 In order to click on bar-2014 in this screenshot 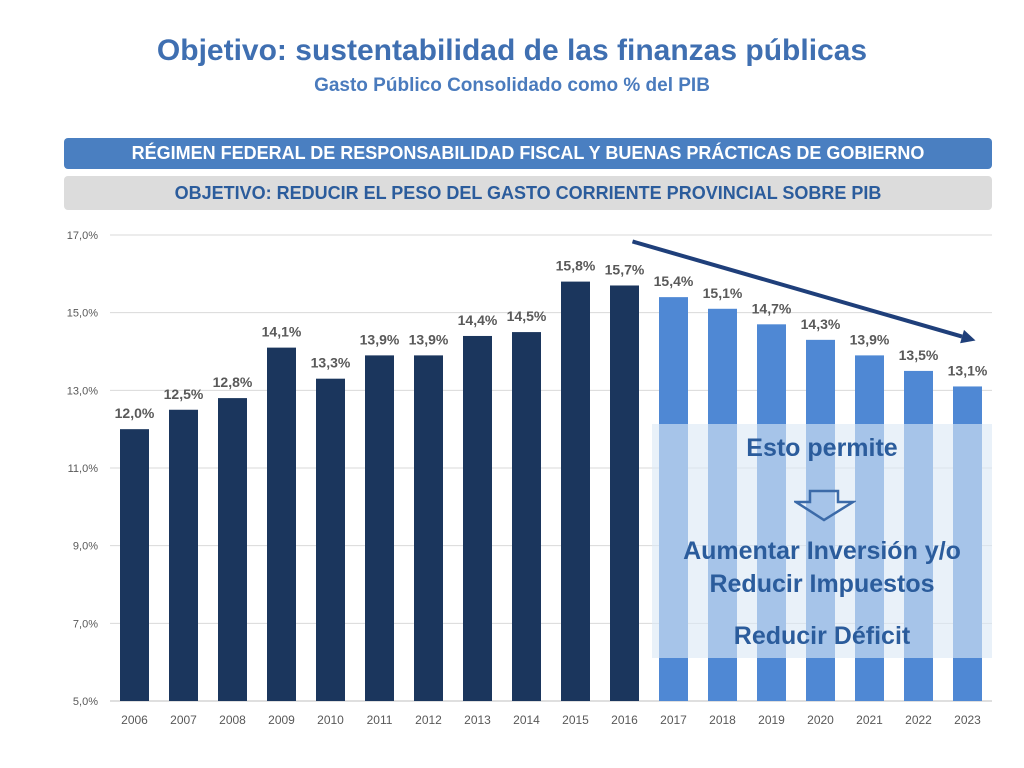, I will do `click(526, 516)`.